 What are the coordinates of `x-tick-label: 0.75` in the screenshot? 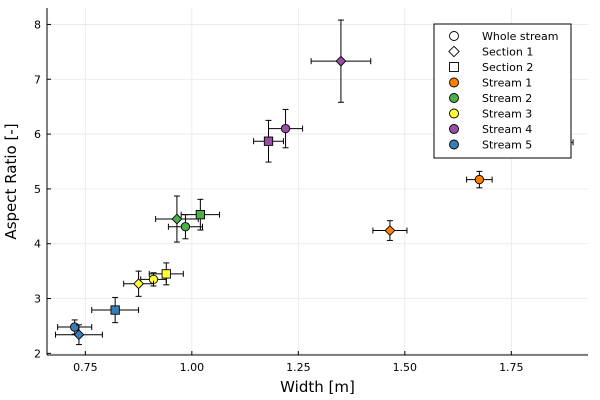 It's located at (85, 367).